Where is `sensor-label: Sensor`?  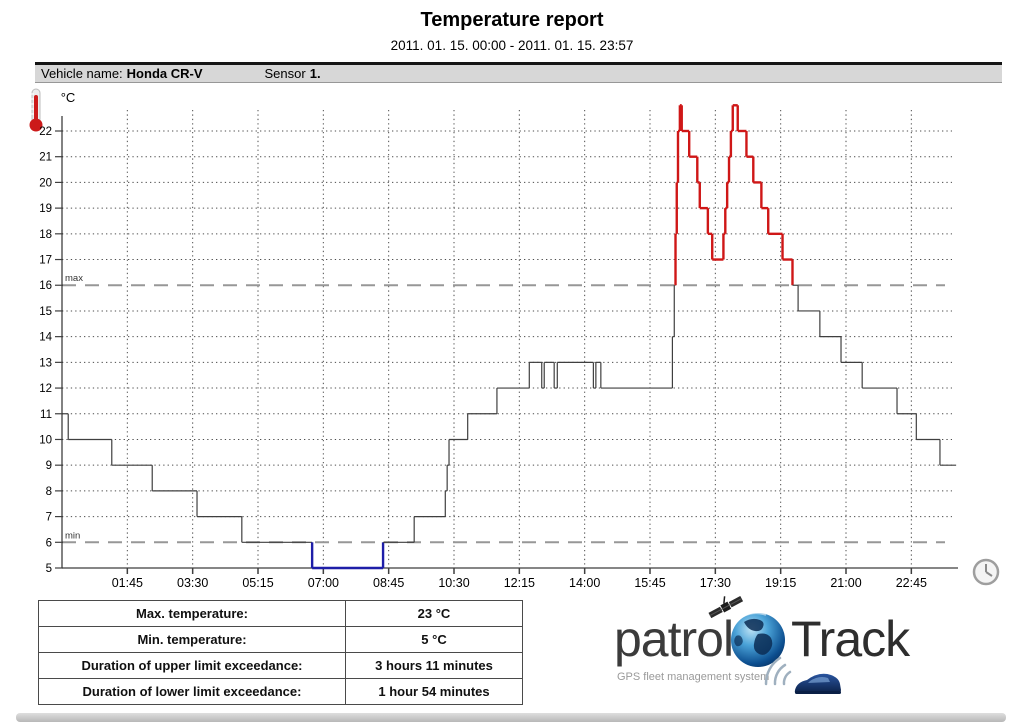 sensor-label: Sensor is located at coordinates (285, 73).